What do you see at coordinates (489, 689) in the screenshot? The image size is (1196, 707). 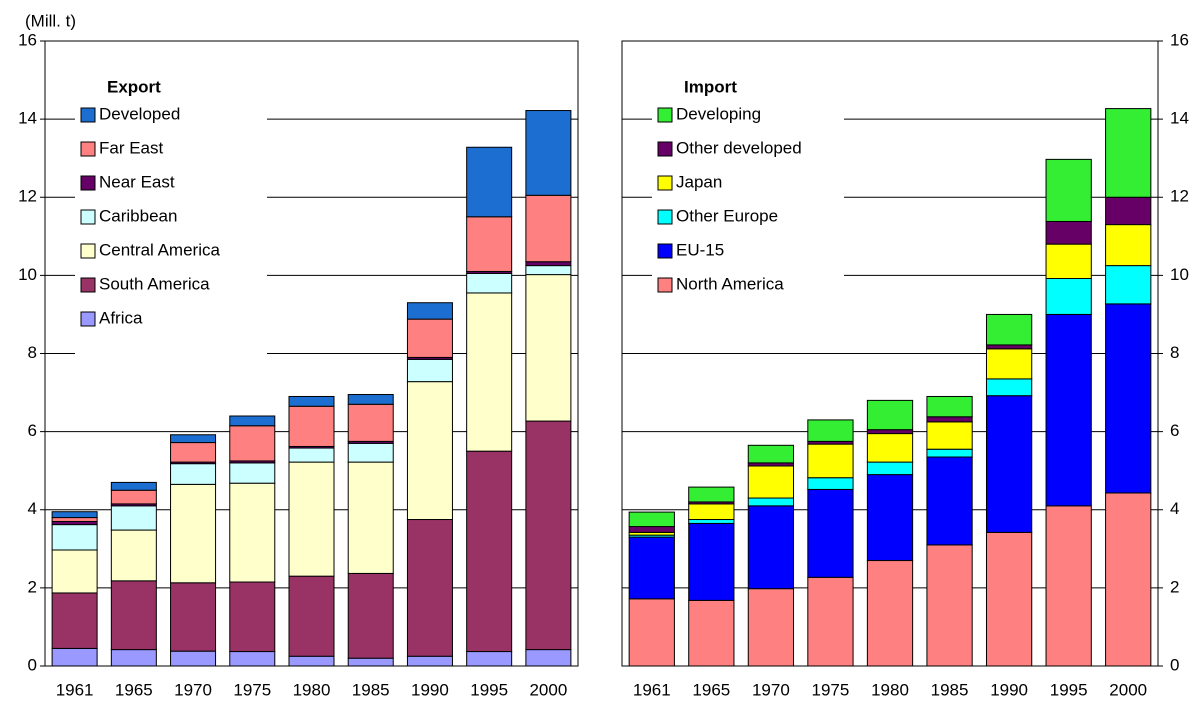 I see `x-tick-label: 1995` at bounding box center [489, 689].